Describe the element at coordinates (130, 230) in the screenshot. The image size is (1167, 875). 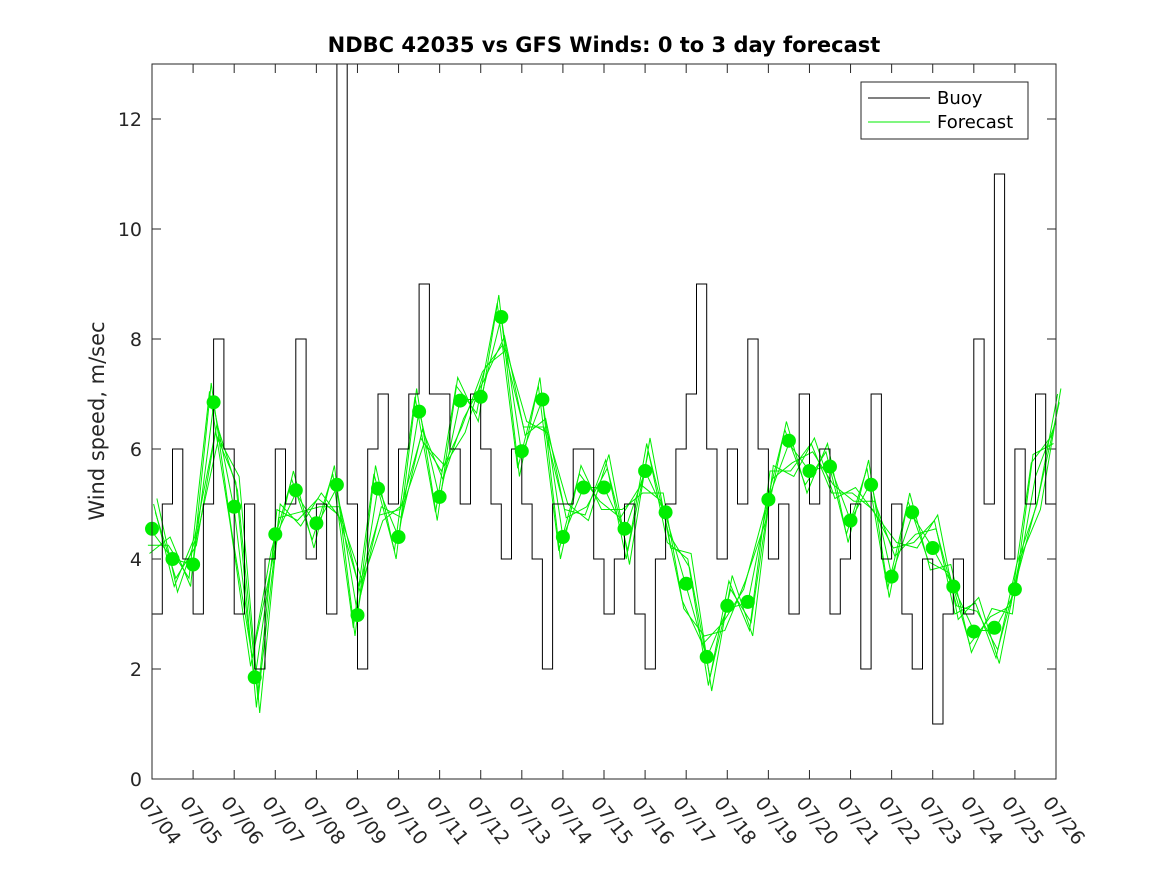
I see `y-tick-label: 10` at that location.